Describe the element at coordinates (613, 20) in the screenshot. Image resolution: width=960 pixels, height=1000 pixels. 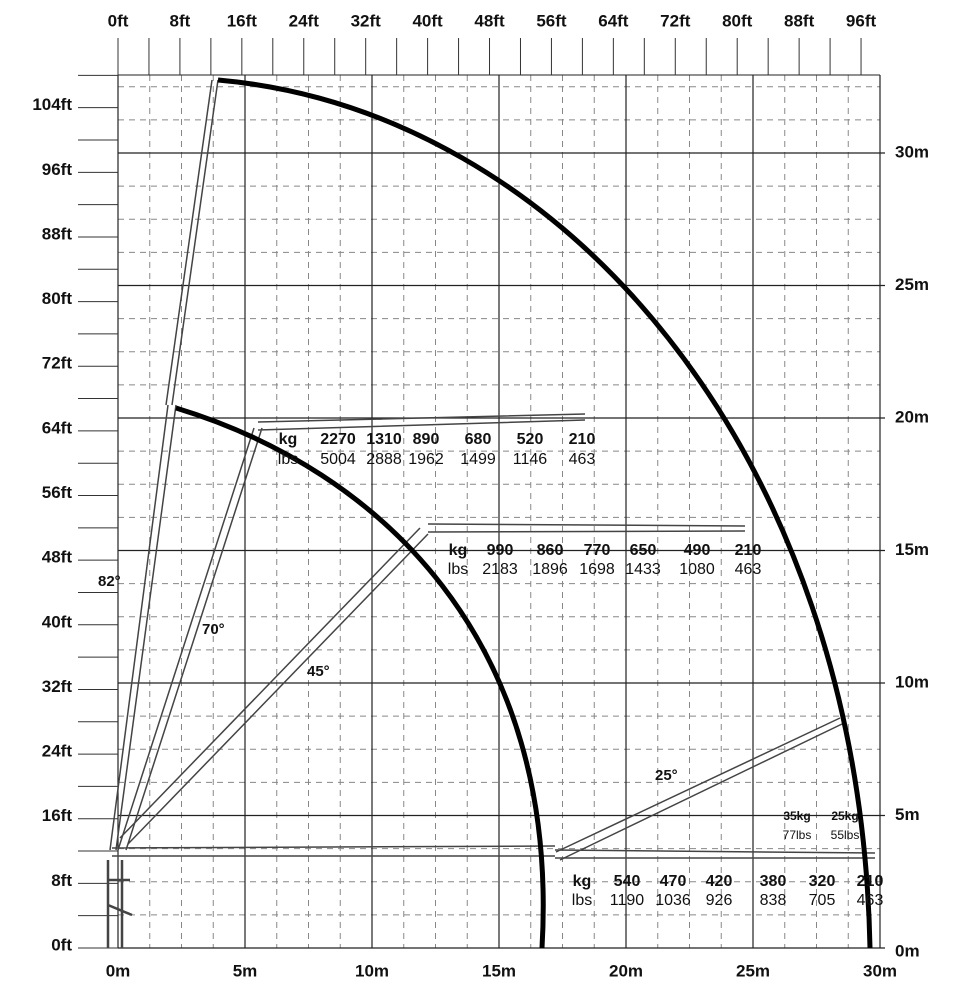
I see `top-ft-label: 64ft` at that location.